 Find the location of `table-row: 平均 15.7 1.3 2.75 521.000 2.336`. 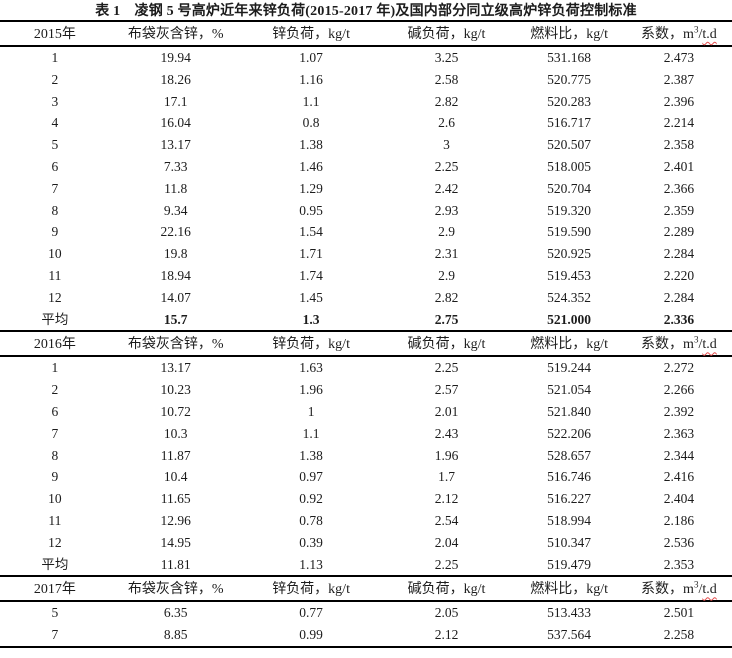

table-row: 平均 15.7 1.3 2.75 521.000 2.336 is located at coordinates (366, 320).